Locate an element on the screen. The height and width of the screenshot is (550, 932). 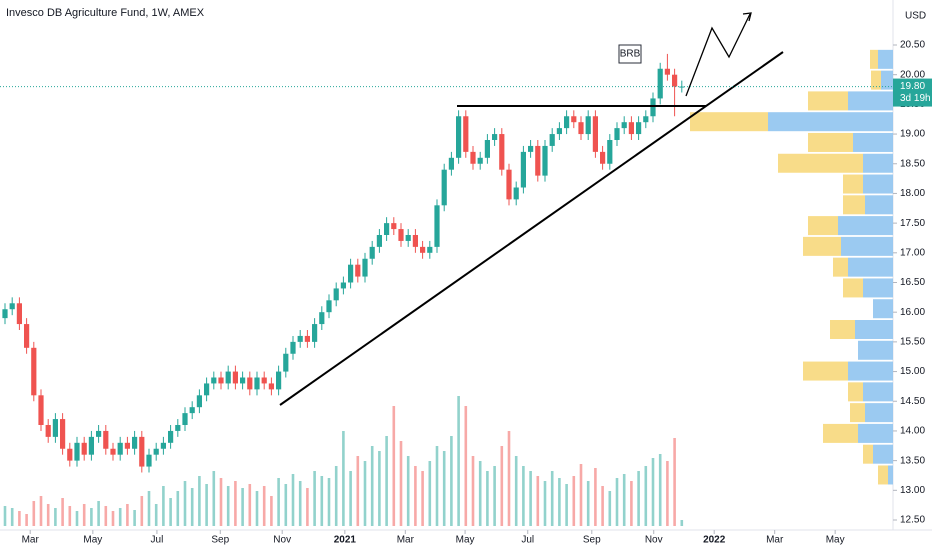
last-price-box is located at coordinates (912, 92).